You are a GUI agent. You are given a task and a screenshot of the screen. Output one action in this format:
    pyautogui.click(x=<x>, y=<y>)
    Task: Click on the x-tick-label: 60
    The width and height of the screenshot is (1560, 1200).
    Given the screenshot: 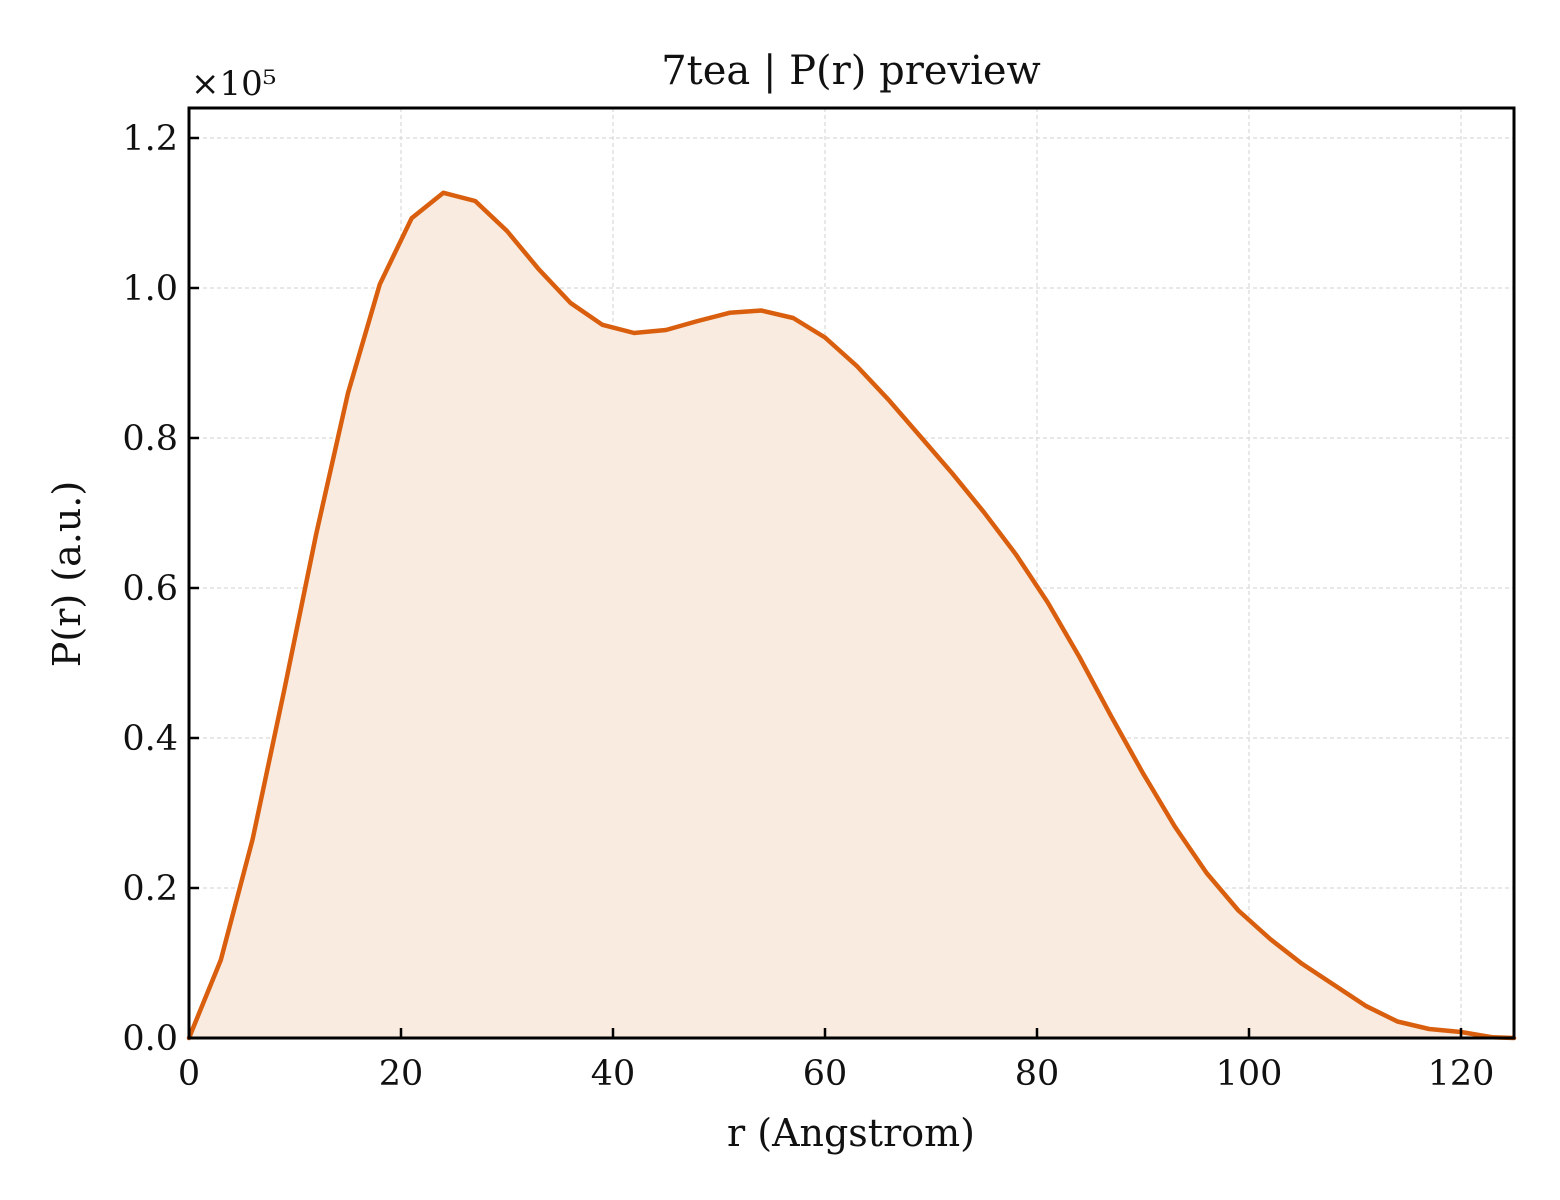 What is the action you would take?
    pyautogui.click(x=825, y=1074)
    